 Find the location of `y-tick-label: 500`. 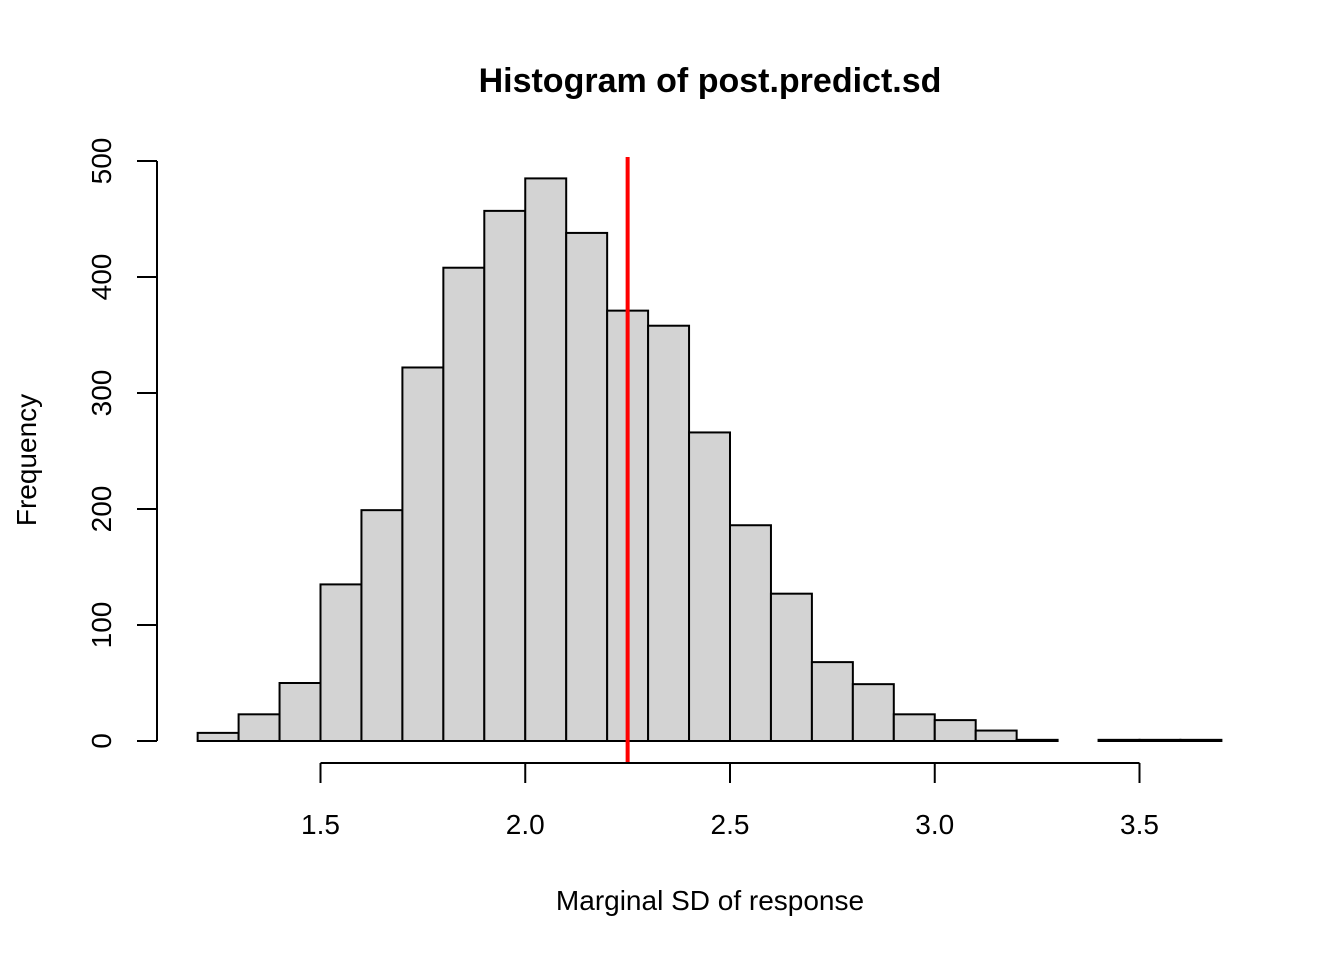

y-tick-label: 500 is located at coordinates (101, 161).